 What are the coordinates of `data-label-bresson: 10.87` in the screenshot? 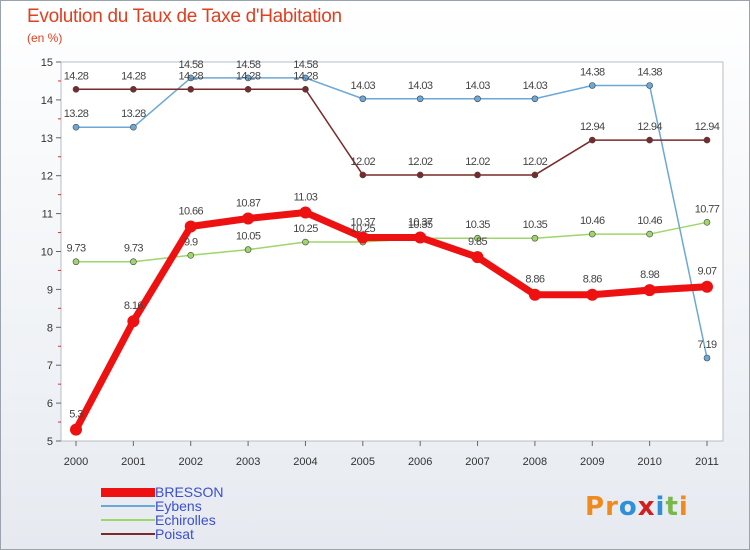 It's located at (248, 204).